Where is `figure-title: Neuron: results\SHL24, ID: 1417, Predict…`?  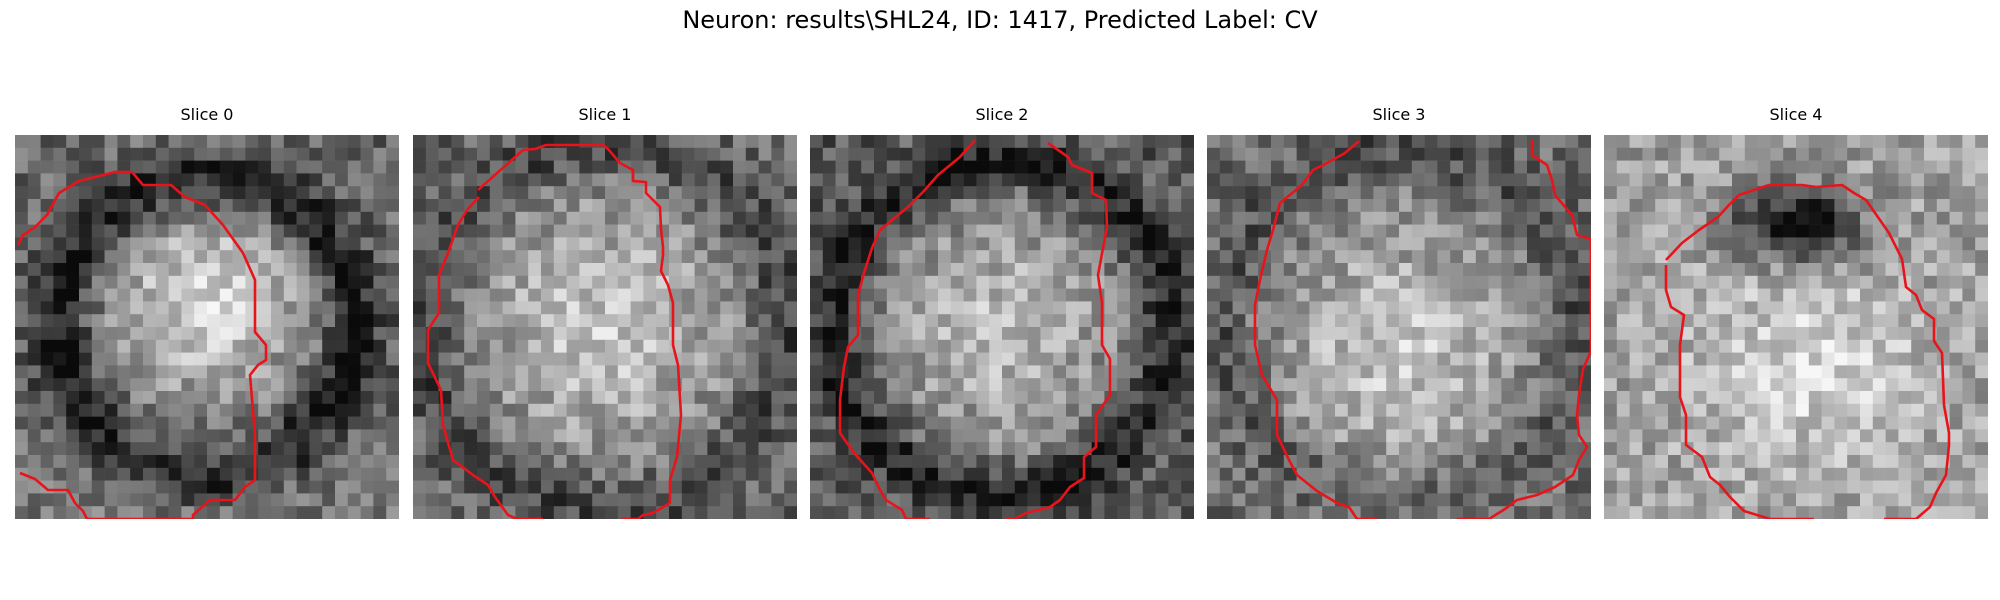
figure-title: Neuron: results\SHL24, ID: 1417, Predict… is located at coordinates (1000, 20).